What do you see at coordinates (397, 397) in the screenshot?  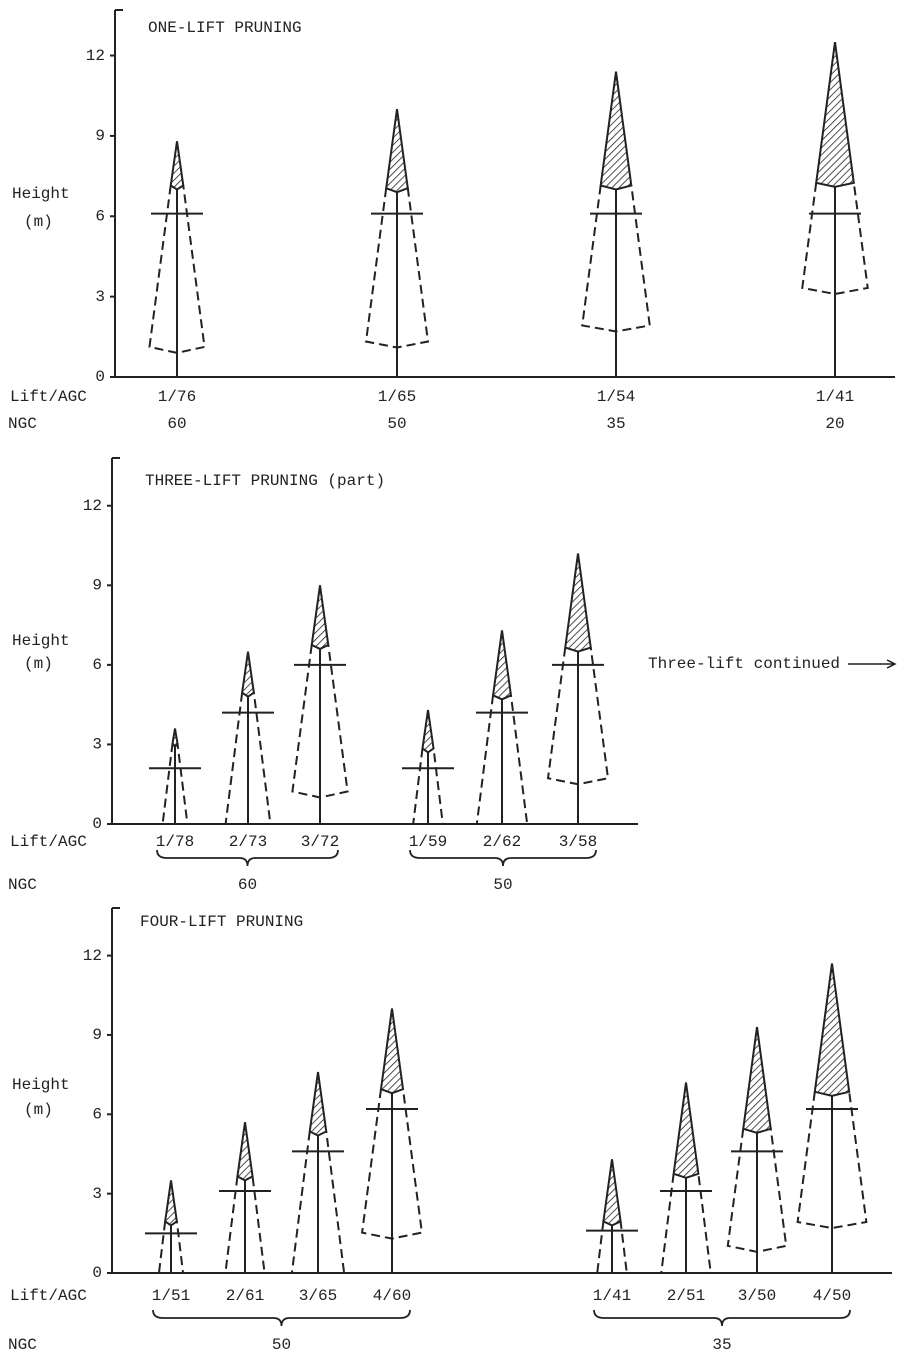 I see `lift-agc-label: 1/65` at bounding box center [397, 397].